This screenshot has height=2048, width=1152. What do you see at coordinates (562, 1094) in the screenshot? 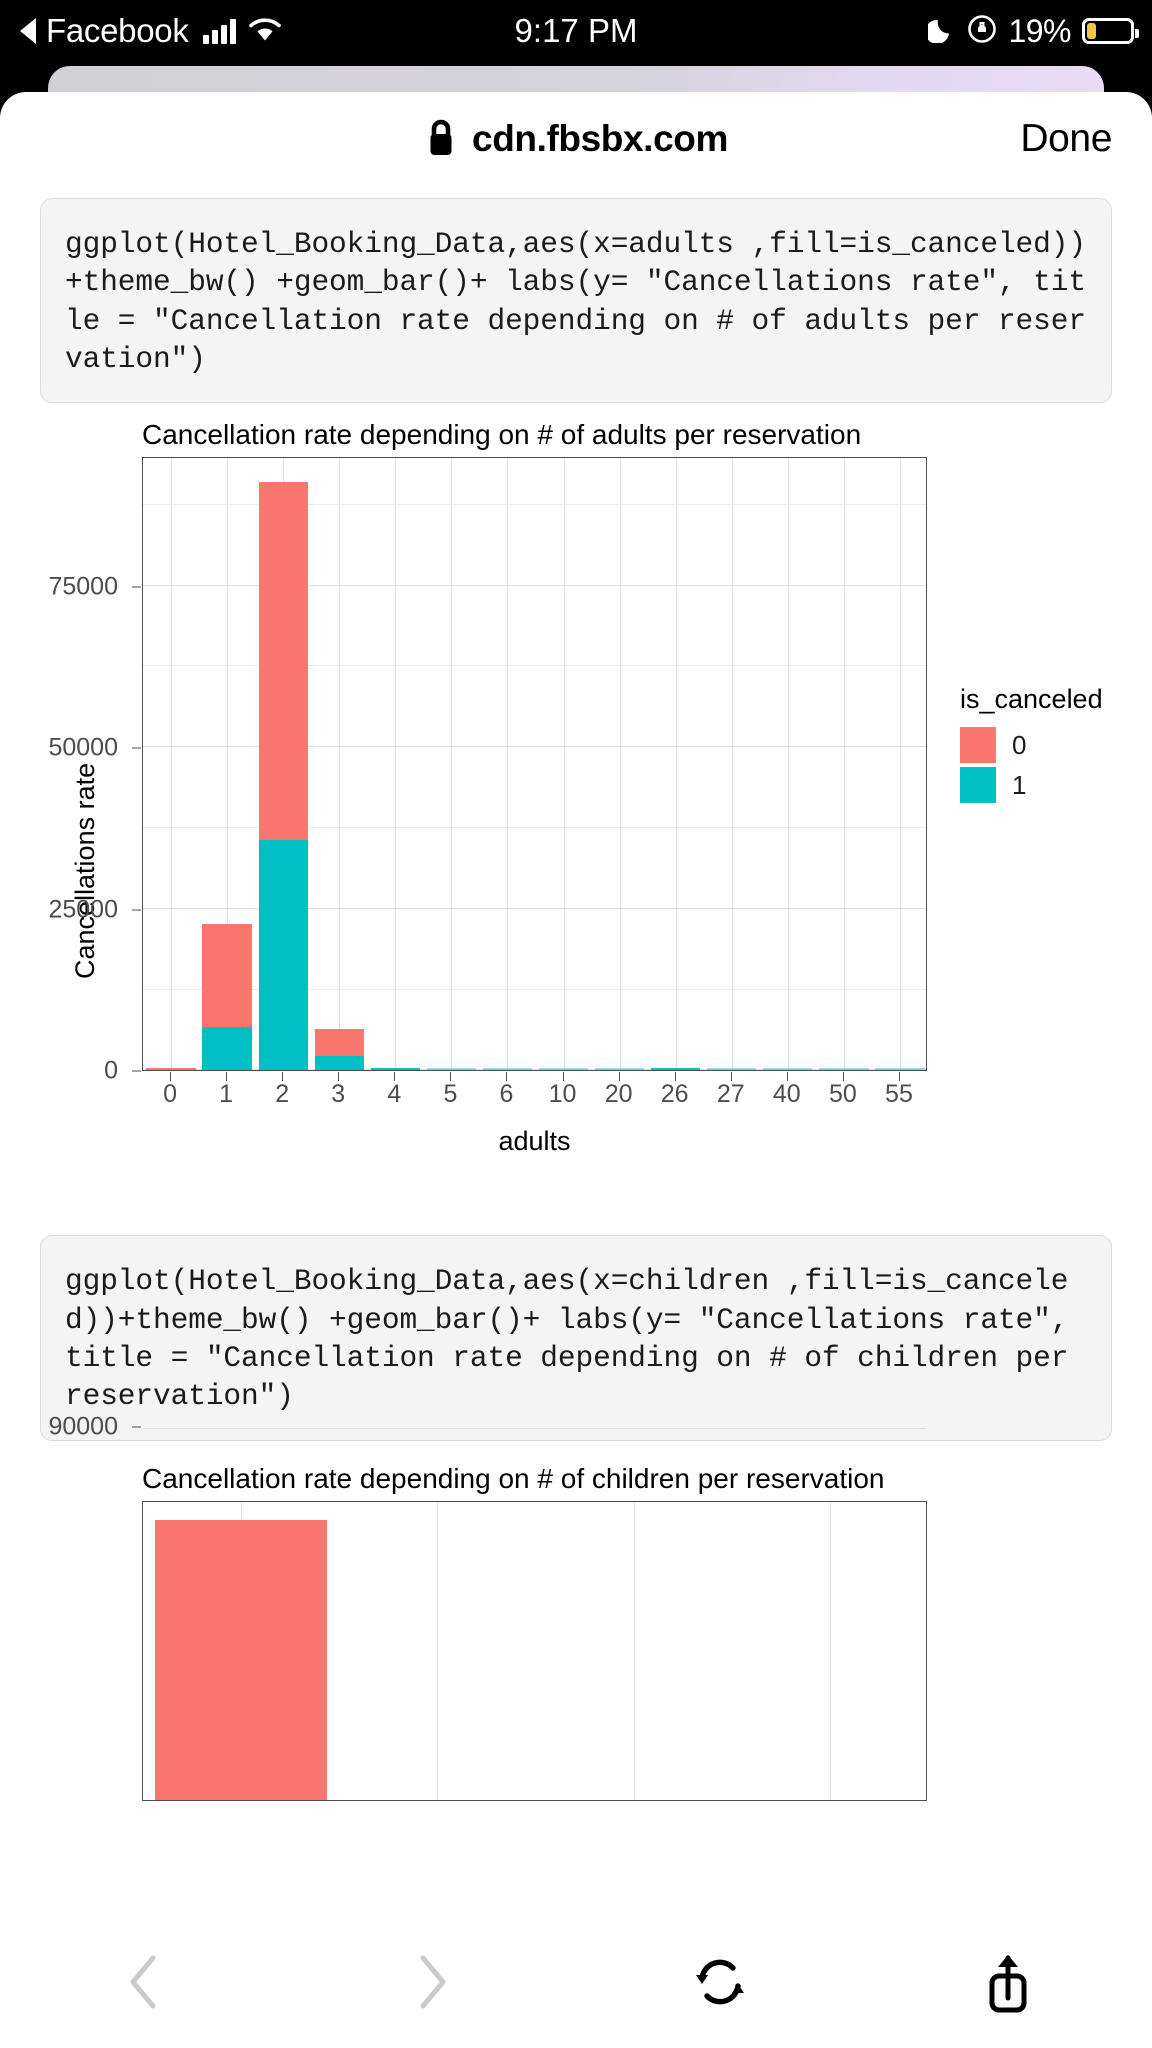
I see `x-tick-label: 10` at bounding box center [562, 1094].